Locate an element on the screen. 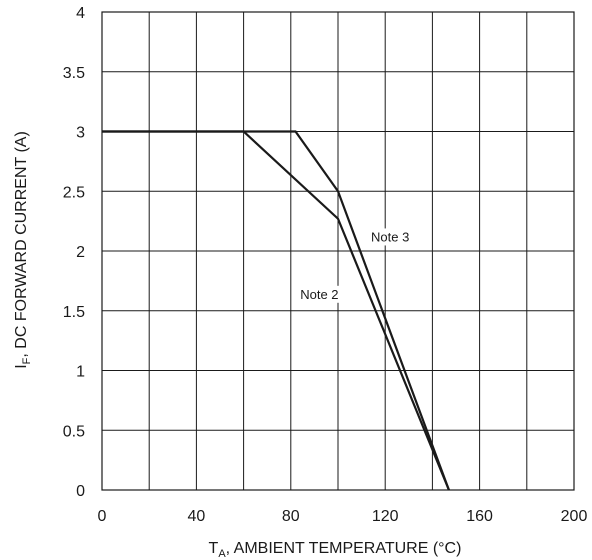  y-tick-label: 0.5 is located at coordinates (74, 431).